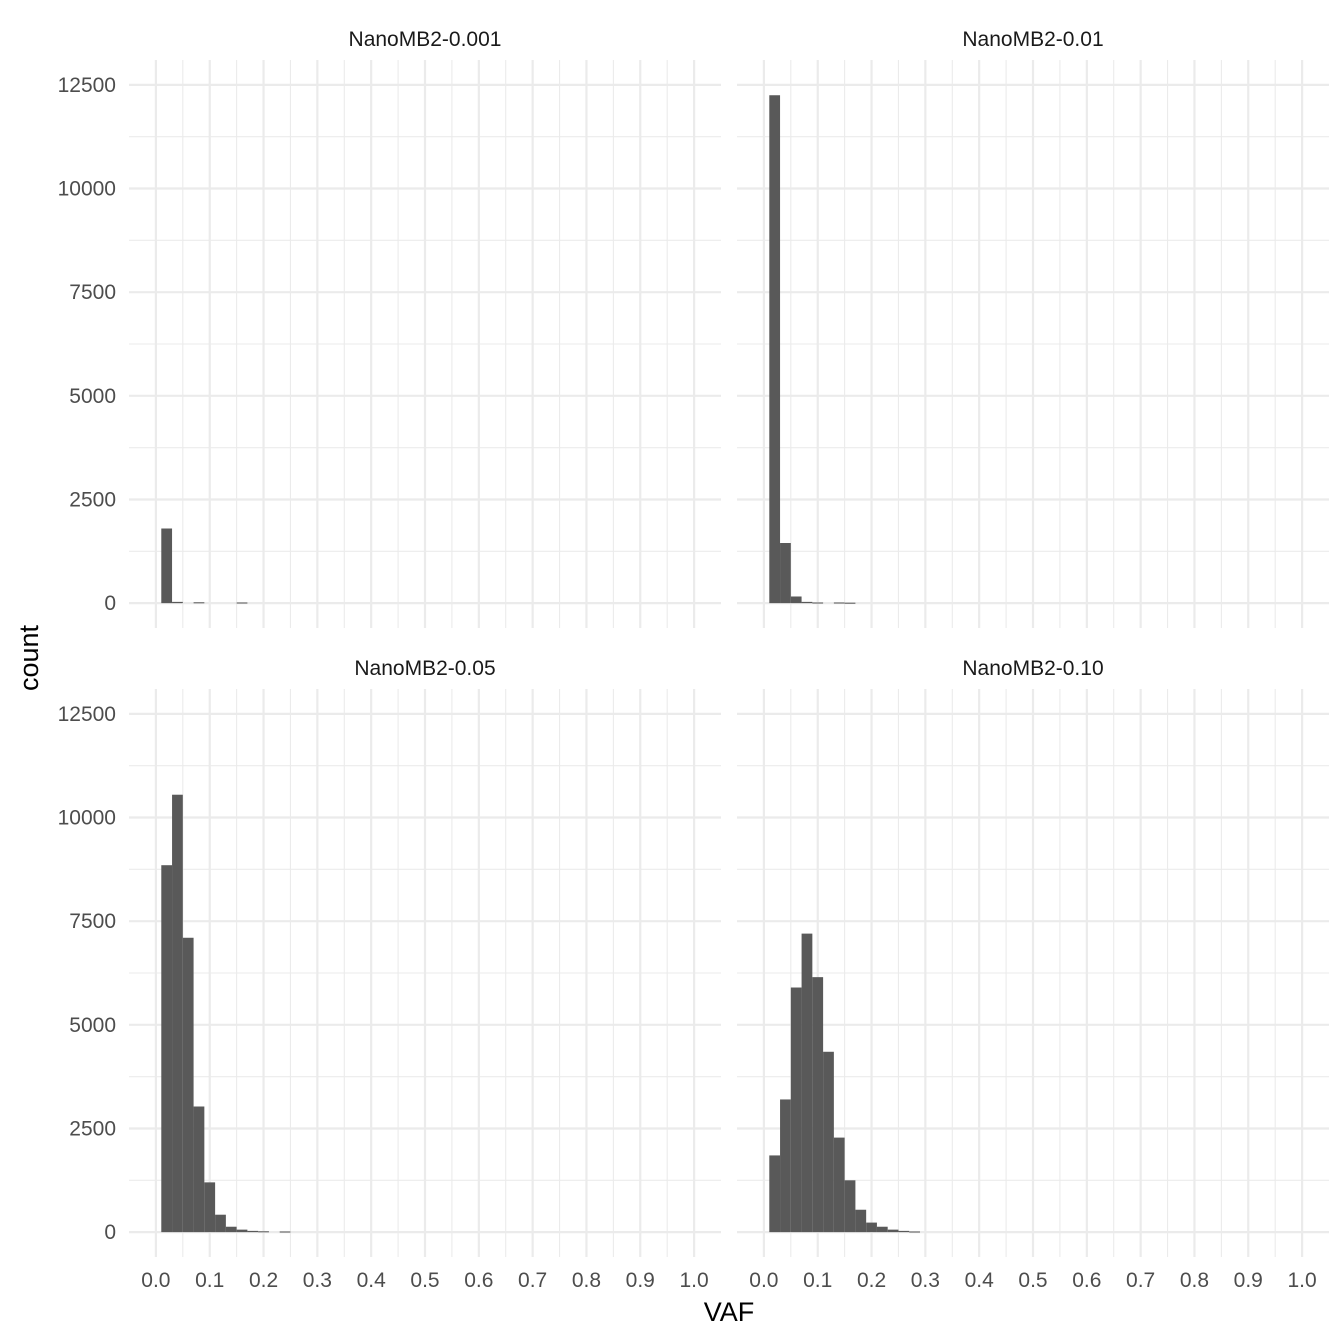 The image size is (1344, 1344). I want to click on facet-title: NanoMB2-0.01, so click(1032, 39).